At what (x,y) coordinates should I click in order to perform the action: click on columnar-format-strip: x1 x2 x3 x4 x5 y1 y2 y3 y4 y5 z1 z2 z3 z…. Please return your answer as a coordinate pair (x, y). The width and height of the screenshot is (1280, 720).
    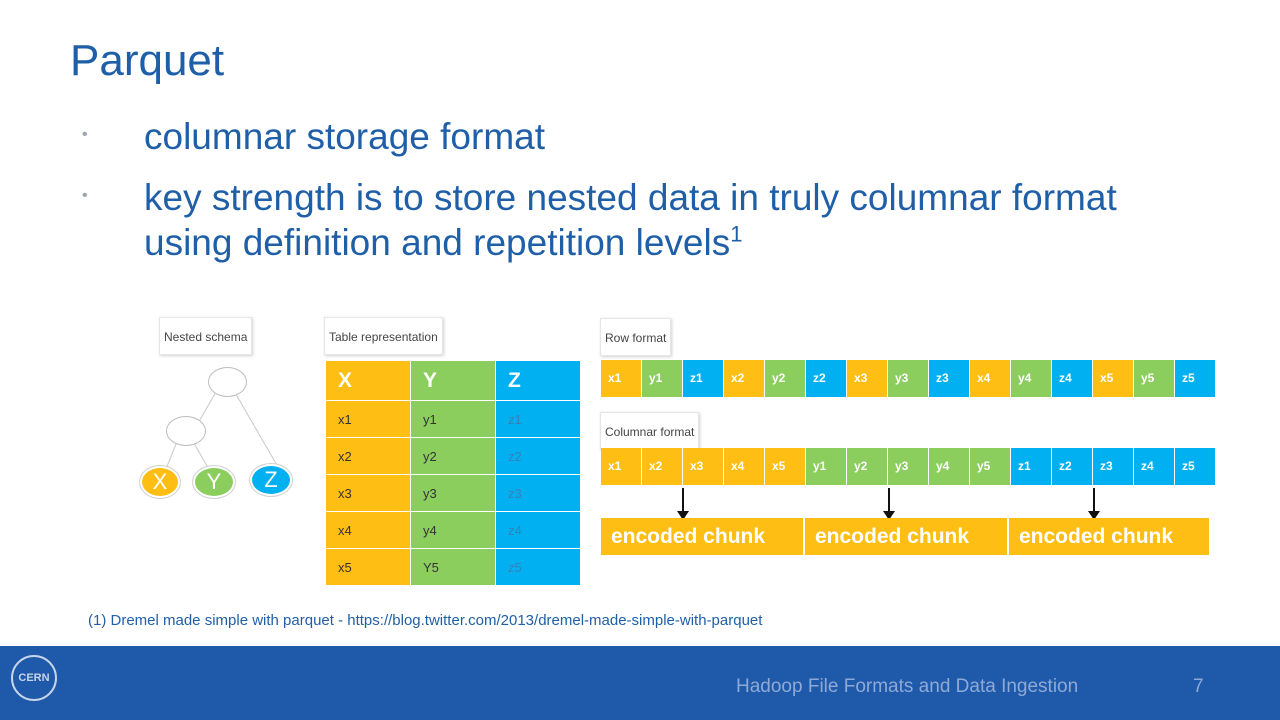
    Looking at the image, I should click on (908, 466).